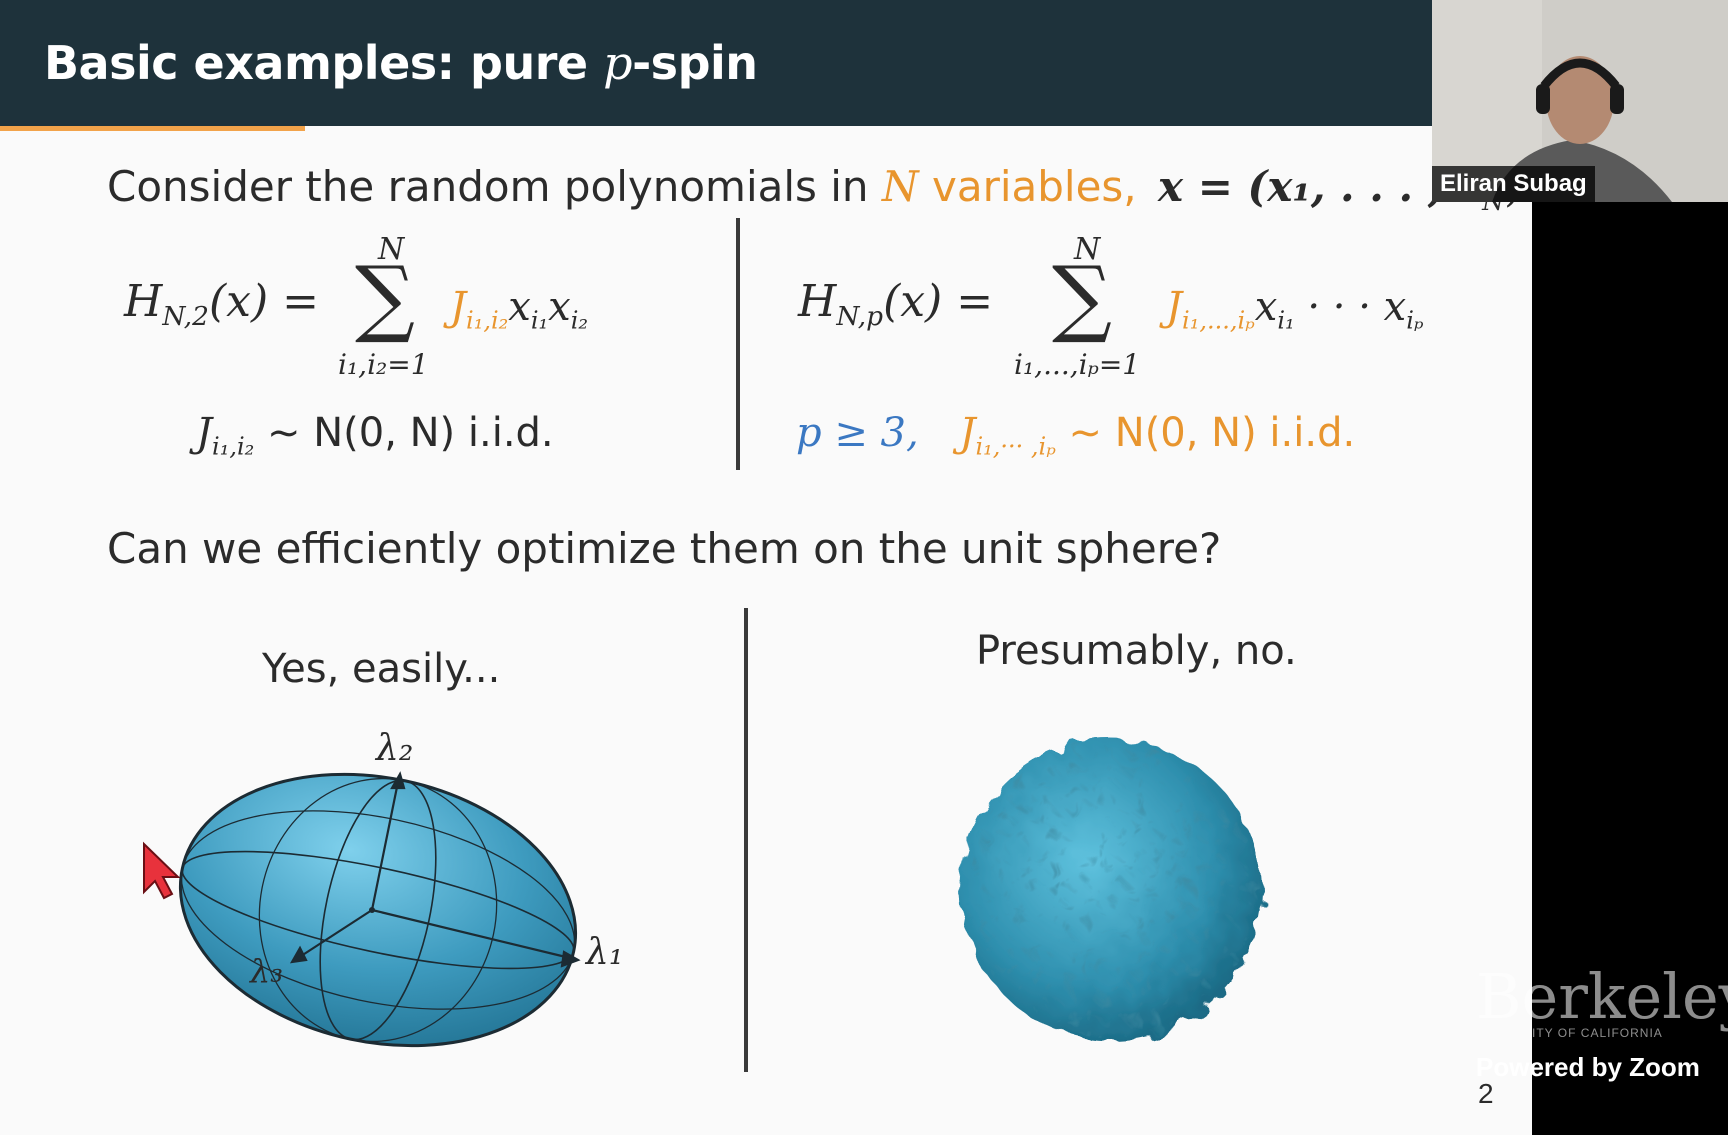 This screenshot has width=1728, height=1135. Describe the element at coordinates (900, 186) in the screenshot. I see `intro-N: N` at that location.